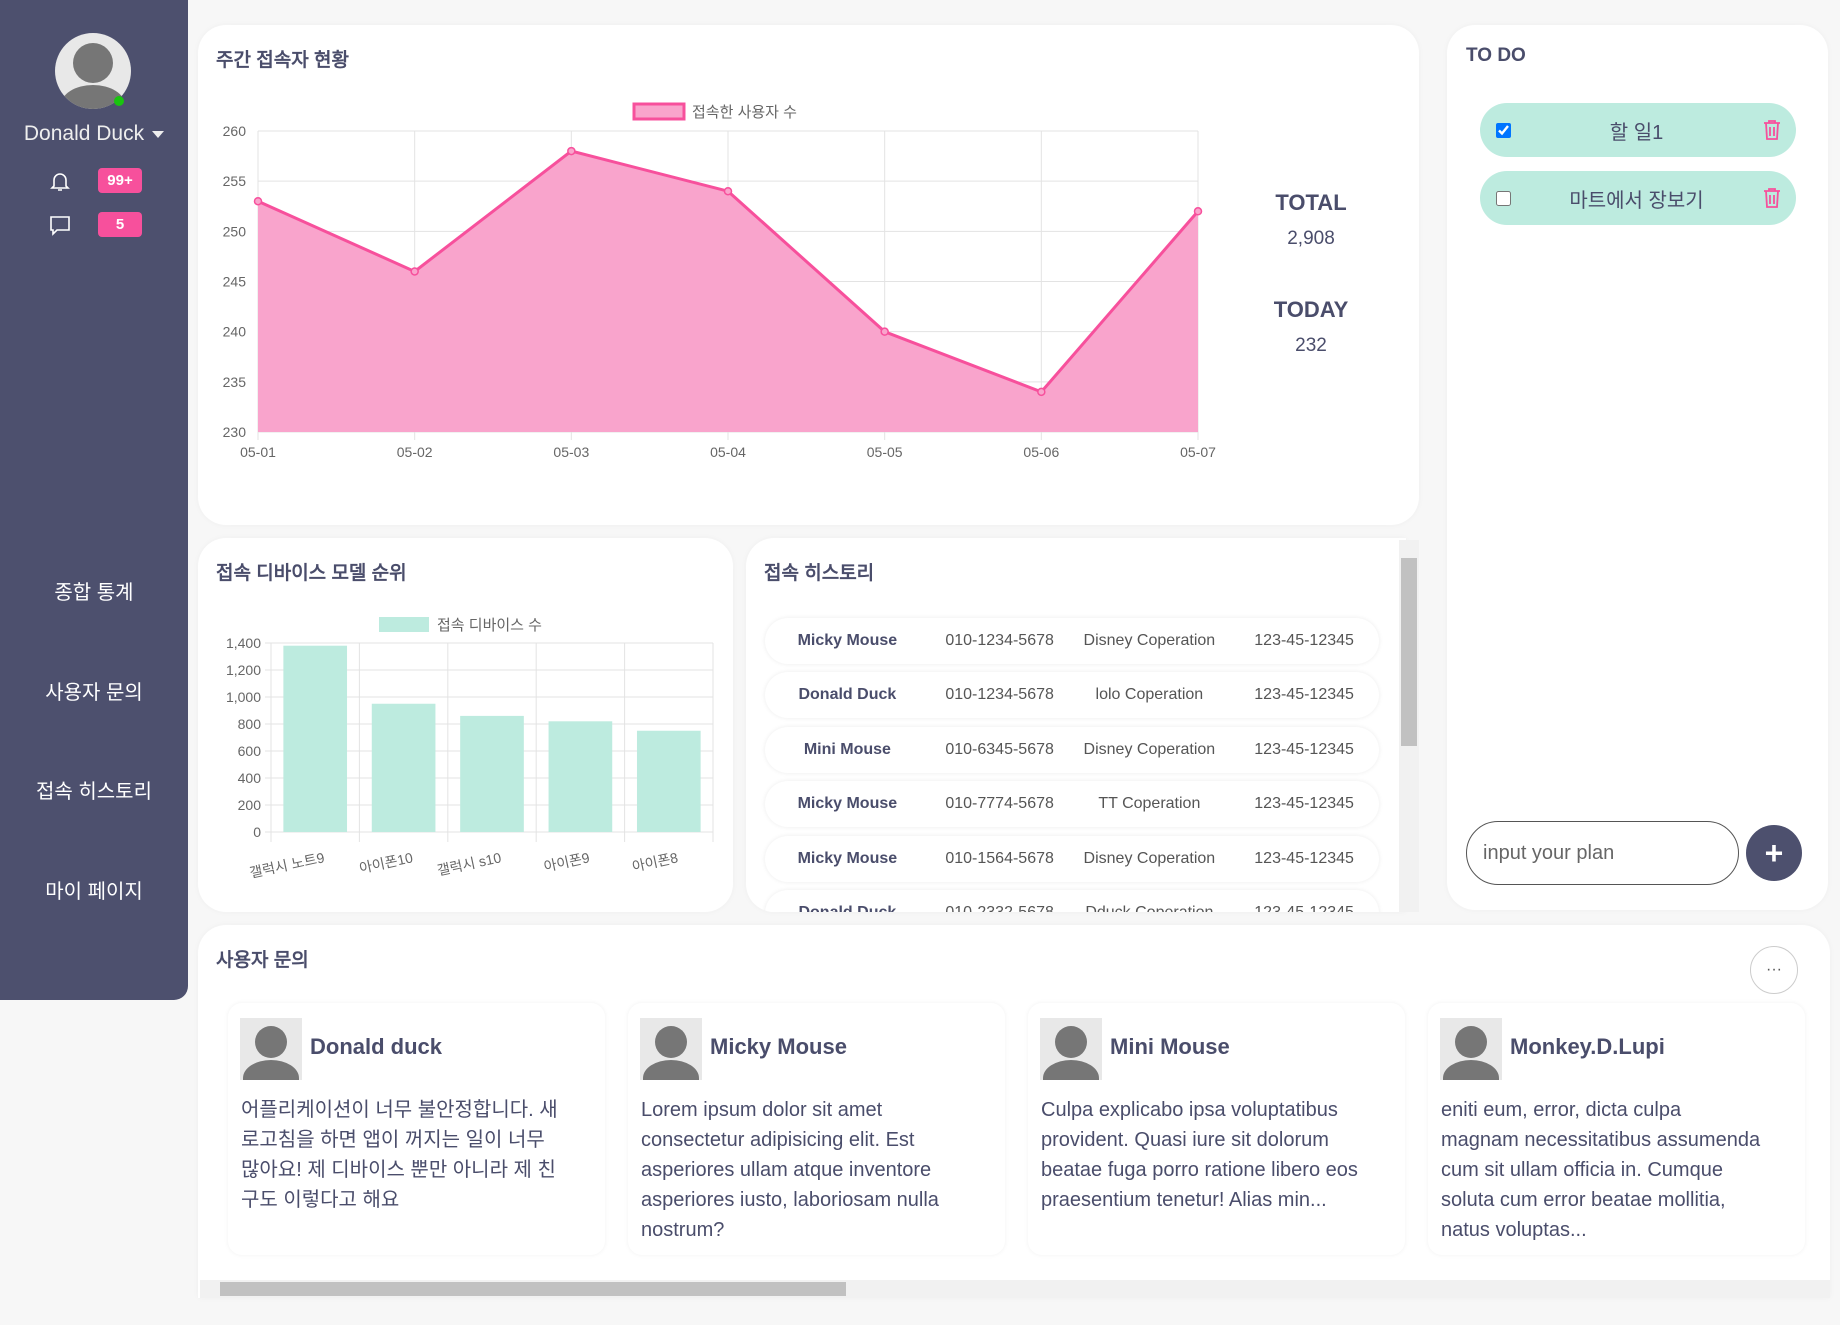 The height and width of the screenshot is (1325, 1840). I want to click on y-tick-label: 235, so click(235, 382).